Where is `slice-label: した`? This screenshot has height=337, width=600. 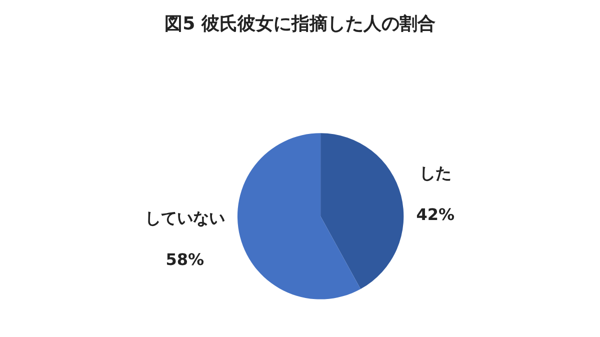
slice-label: した is located at coordinates (435, 172).